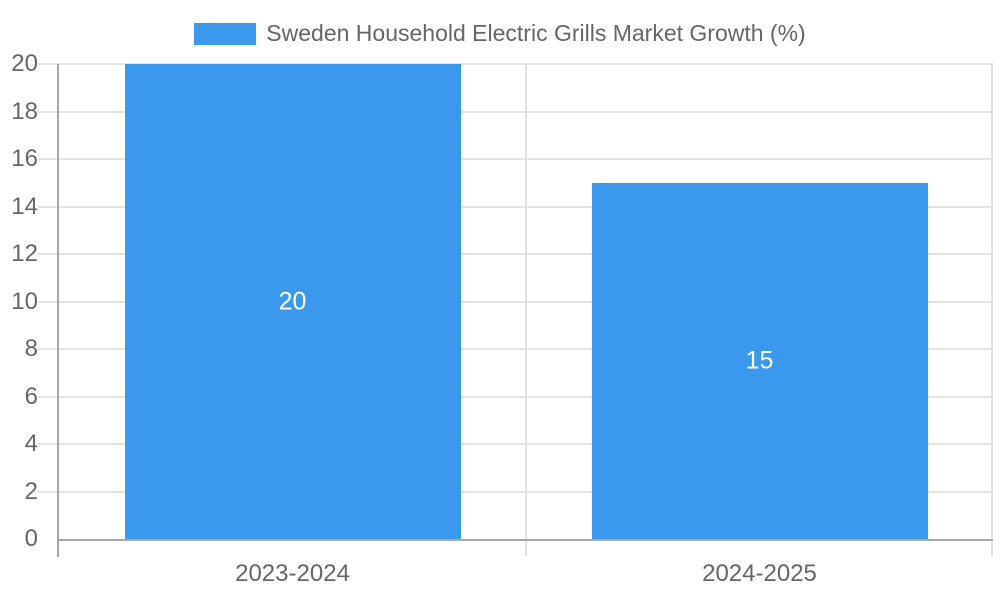  I want to click on y-axis-tick-label: 20, so click(24, 63).